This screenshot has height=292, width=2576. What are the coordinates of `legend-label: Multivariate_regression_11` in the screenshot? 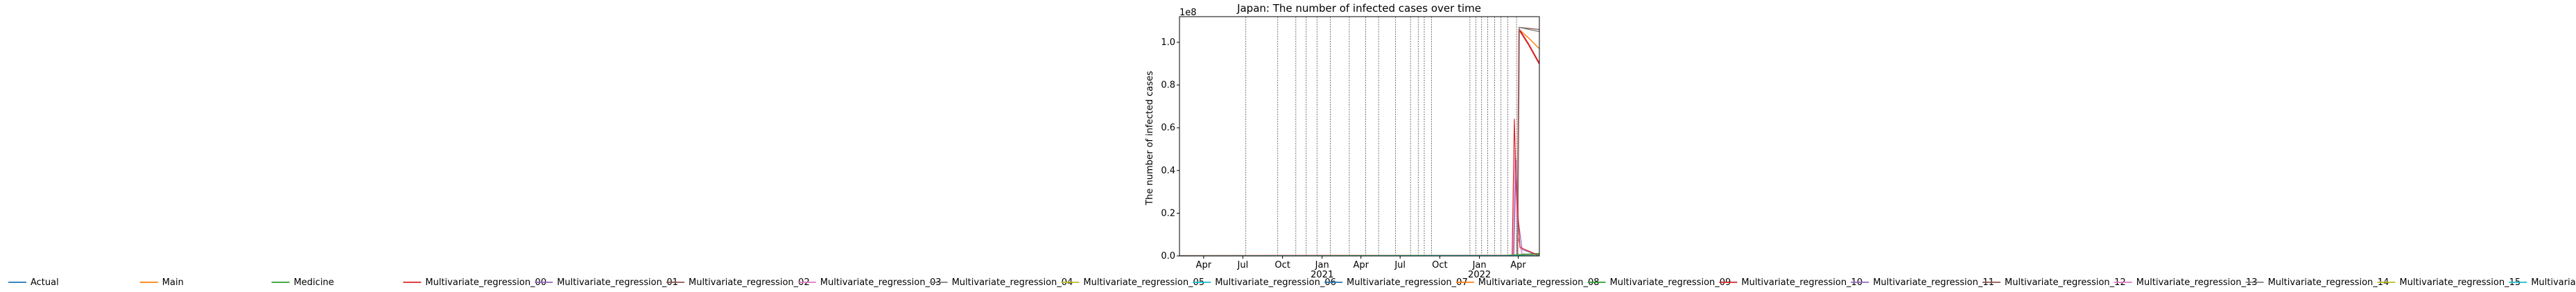 It's located at (1933, 282).